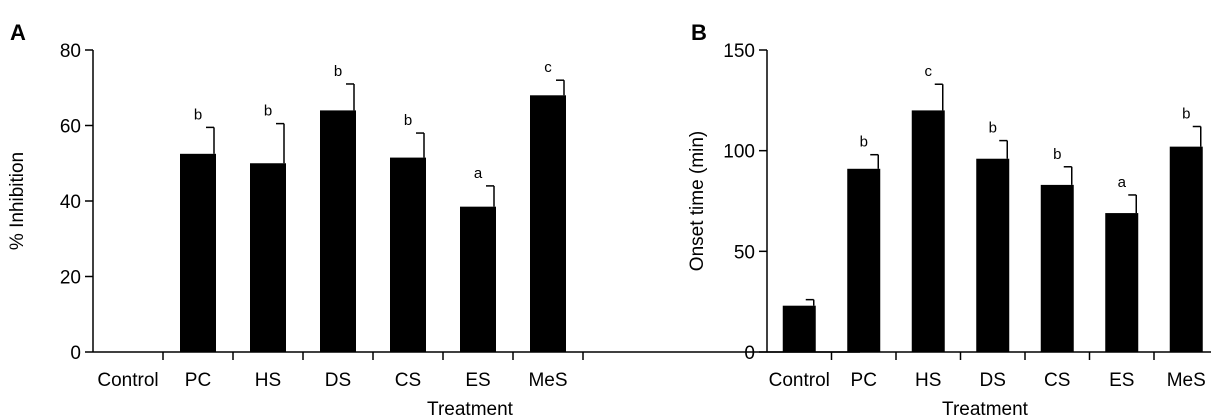 This screenshot has height=419, width=1211. Describe the element at coordinates (338, 380) in the screenshot. I see `panel-a-category-label: DS` at that location.